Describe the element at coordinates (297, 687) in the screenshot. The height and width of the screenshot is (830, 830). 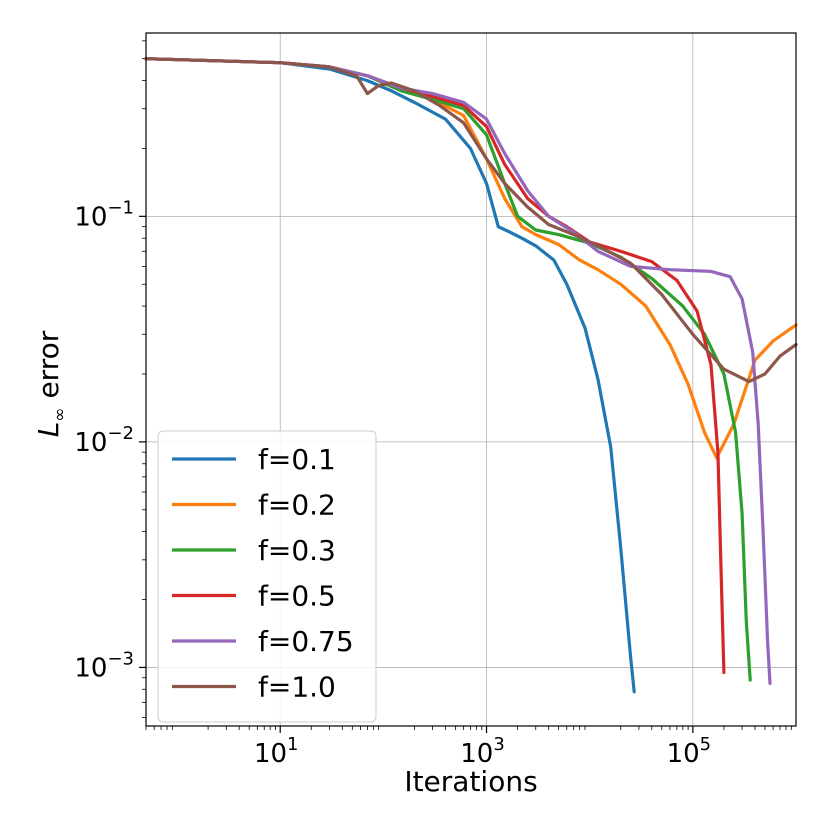
I see `legend-label: f=1.0` at that location.